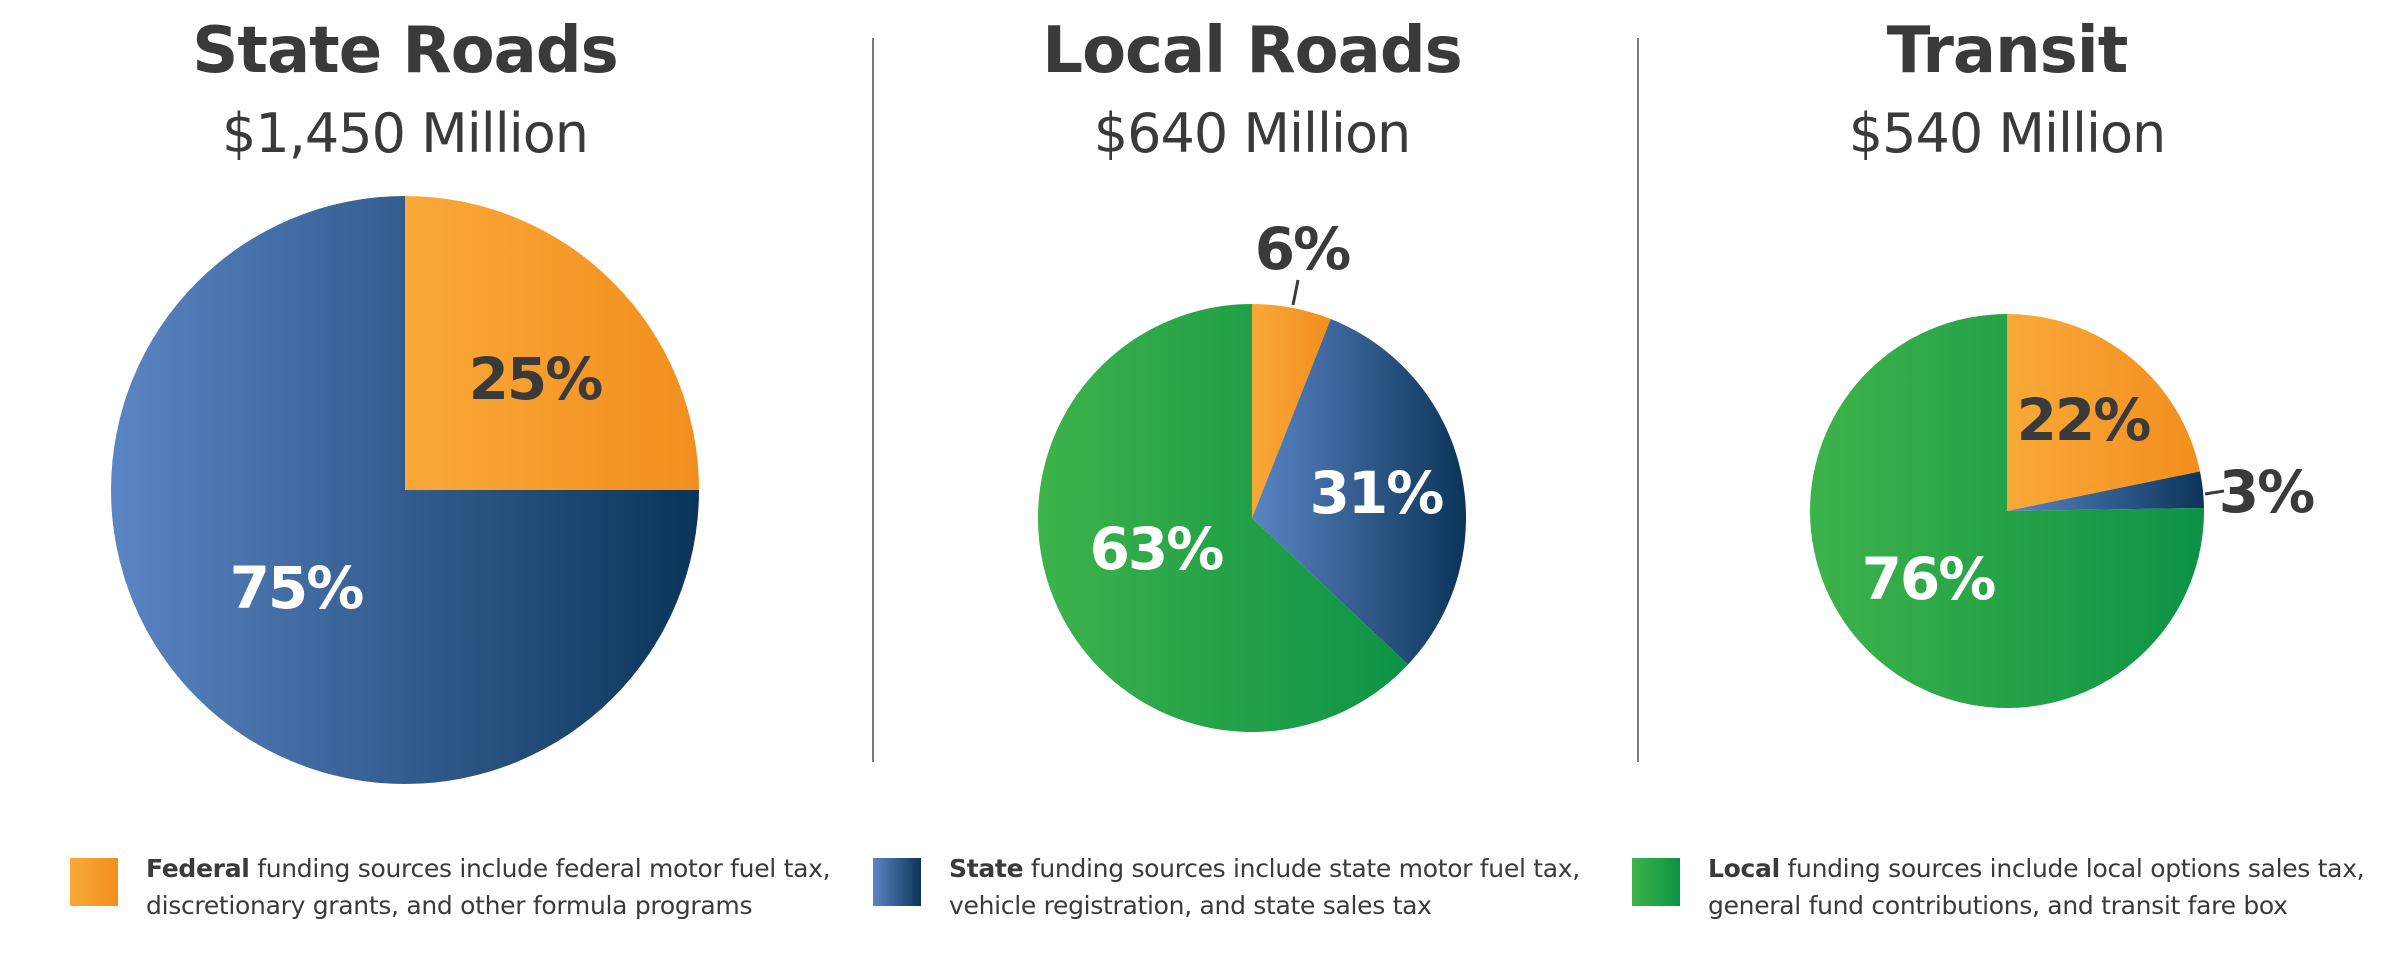 The image size is (2402, 974). I want to click on legend-bold-local: Local, so click(1744, 868).